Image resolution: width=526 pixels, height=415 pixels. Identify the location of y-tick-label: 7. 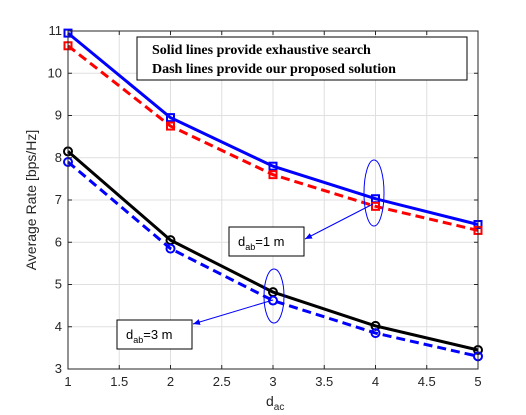
(58, 199).